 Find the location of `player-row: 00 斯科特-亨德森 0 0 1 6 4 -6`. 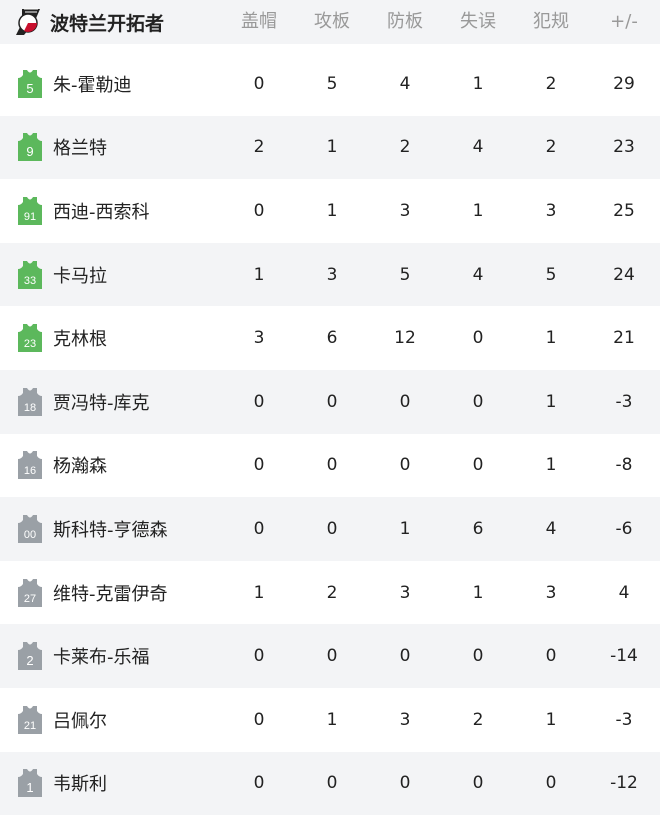

player-row: 00 斯科特-亨德森 0 0 1 6 4 -6 is located at coordinates (330, 529).